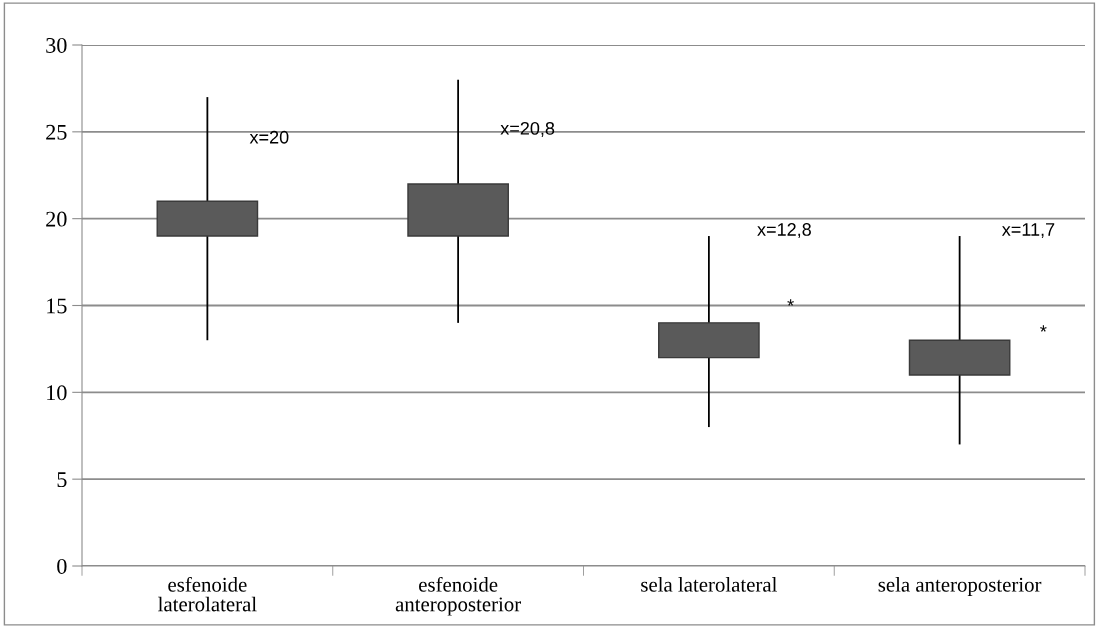 The width and height of the screenshot is (1101, 628). Describe the element at coordinates (56, 219) in the screenshot. I see `y-tick-label: 20` at that location.